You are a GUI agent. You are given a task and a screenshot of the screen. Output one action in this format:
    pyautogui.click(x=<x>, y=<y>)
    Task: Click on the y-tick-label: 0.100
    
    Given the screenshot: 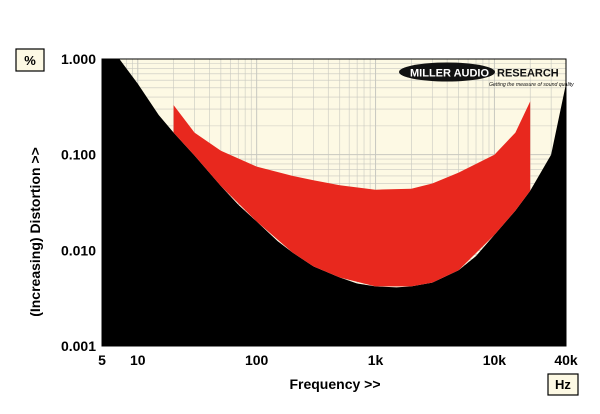 What is the action you would take?
    pyautogui.click(x=78, y=155)
    